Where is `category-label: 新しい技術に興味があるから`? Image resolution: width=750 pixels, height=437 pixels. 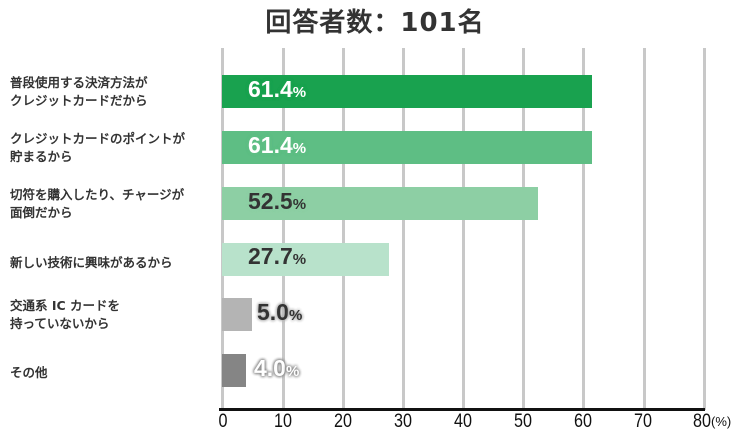 category-label: 新しい技術に興味があるから is located at coordinates (91, 262).